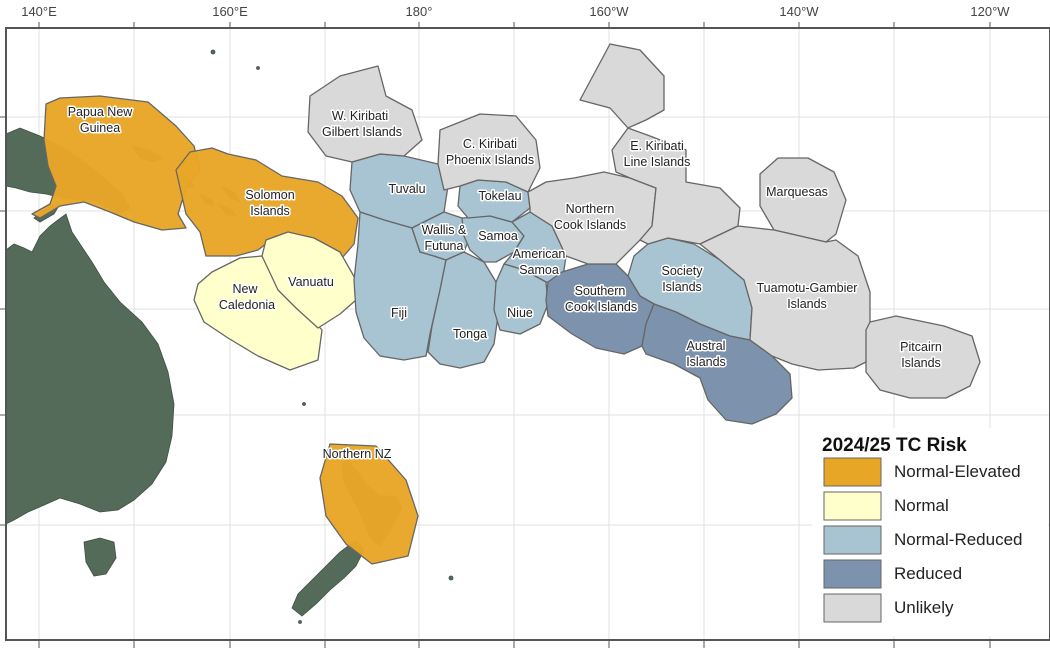 The image size is (1050, 656). Describe the element at coordinates (498, 236) in the screenshot. I see `label-samoa: Samoa` at that location.